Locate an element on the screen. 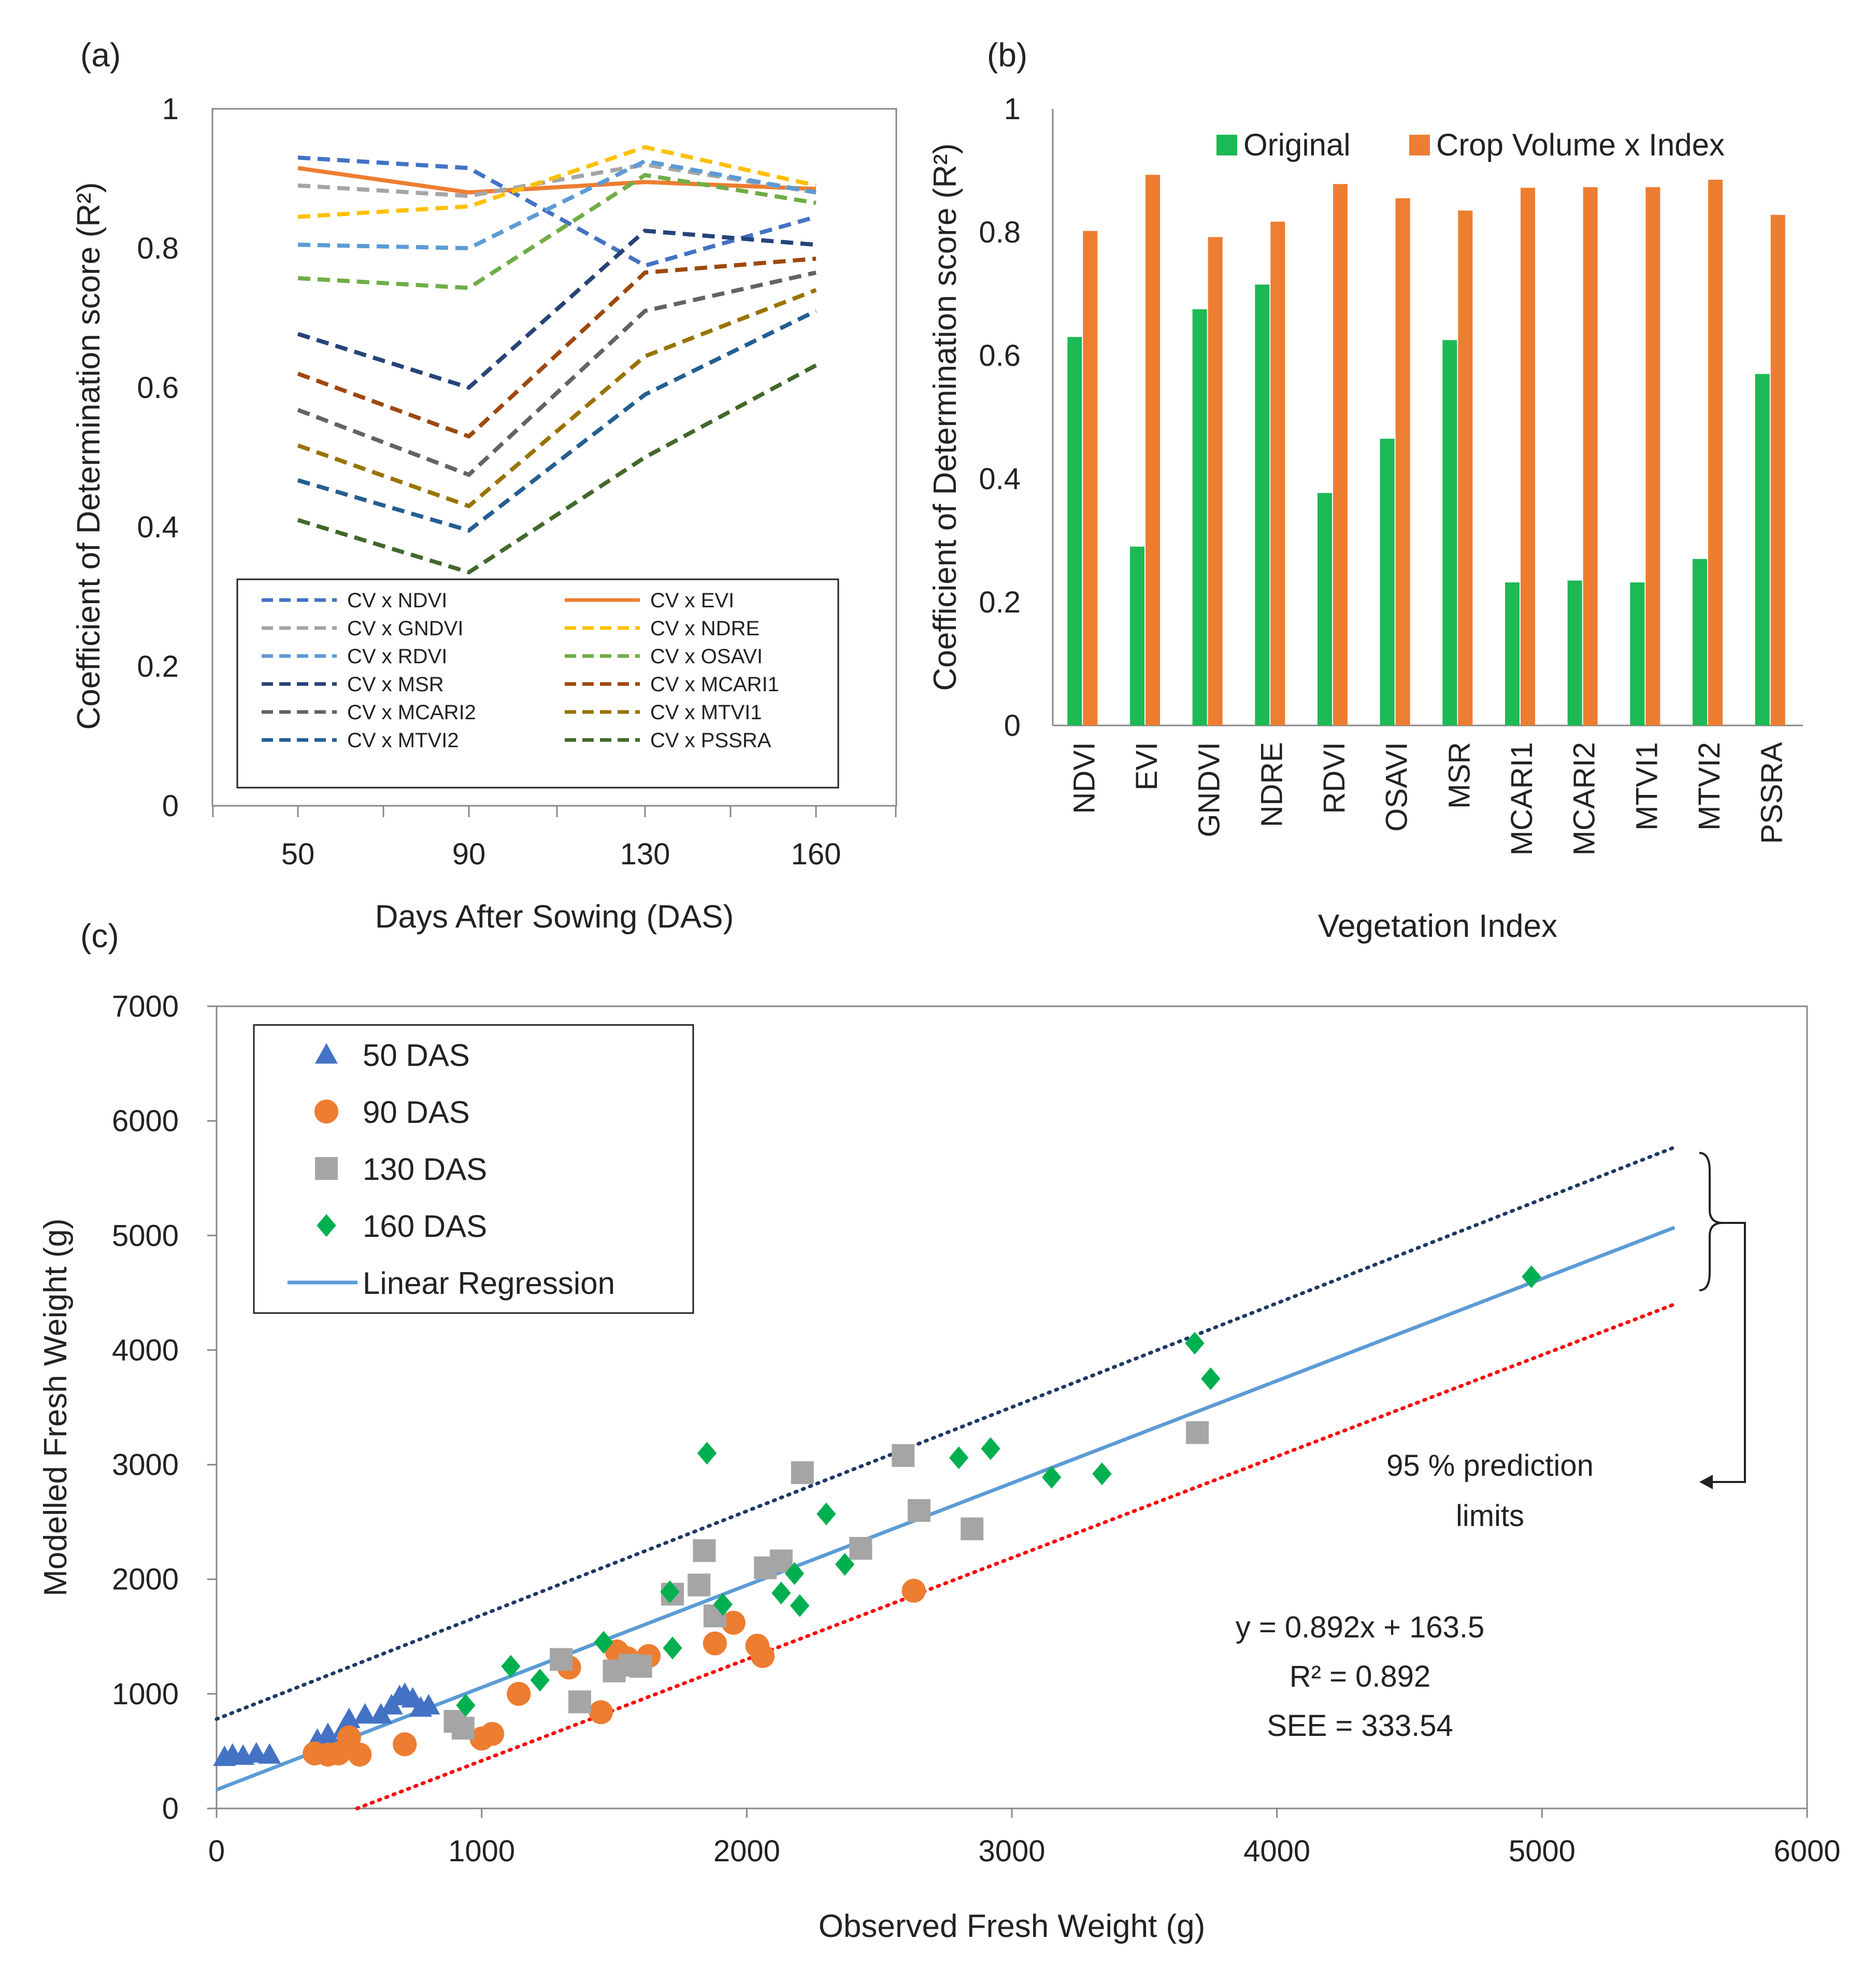 This screenshot has width=1876, height=1967. panel-a-line-mtvi2 is located at coordinates (557, 421).